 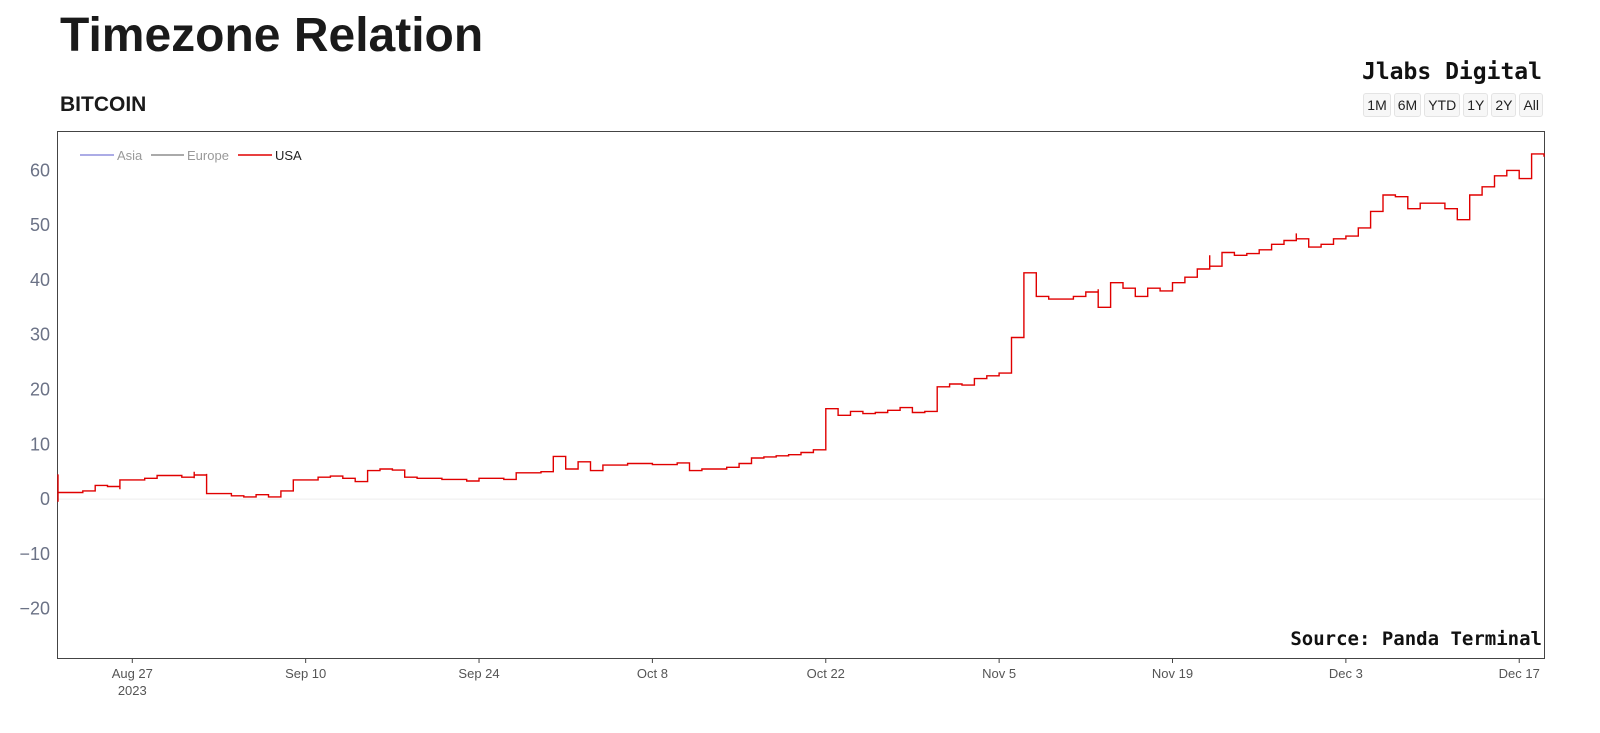 I want to click on range-button-1m: 1M, so click(x=1377, y=105).